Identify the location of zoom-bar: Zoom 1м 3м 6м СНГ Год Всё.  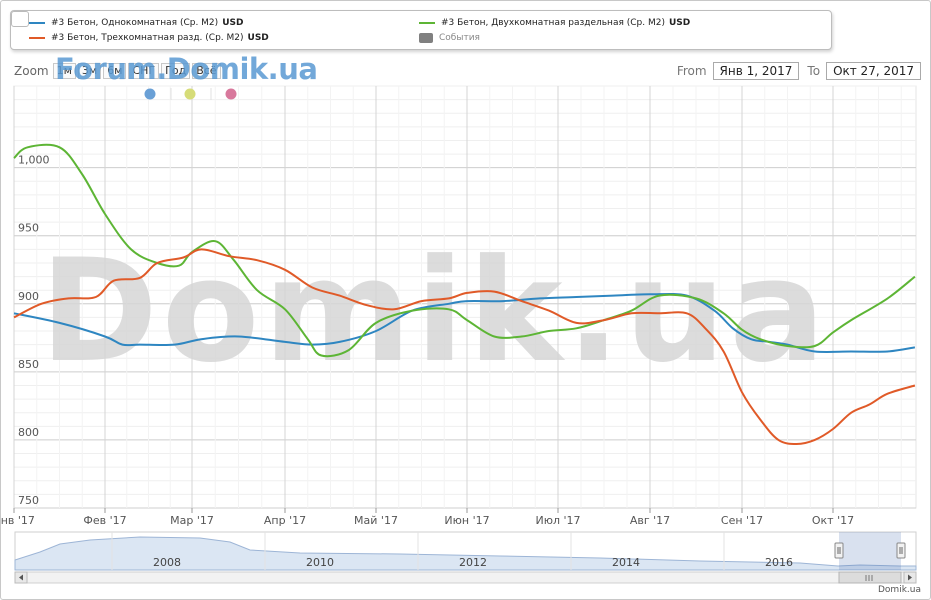
(118, 71).